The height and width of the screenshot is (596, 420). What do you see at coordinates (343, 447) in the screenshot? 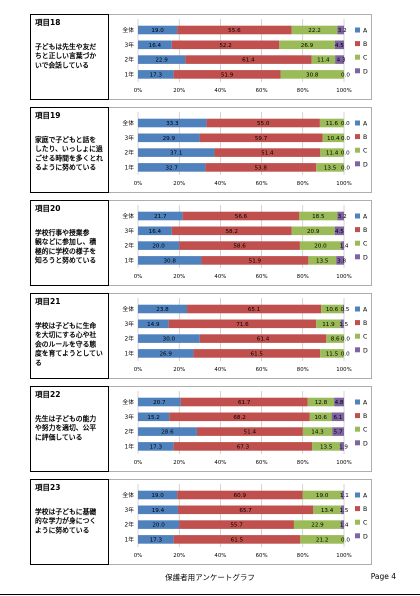
I see `data-label: 1.9` at bounding box center [343, 447].